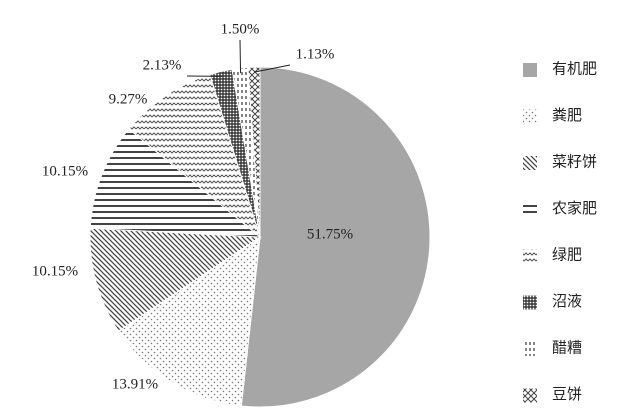  I want to click on legend-label: 粪肥, so click(567, 115).